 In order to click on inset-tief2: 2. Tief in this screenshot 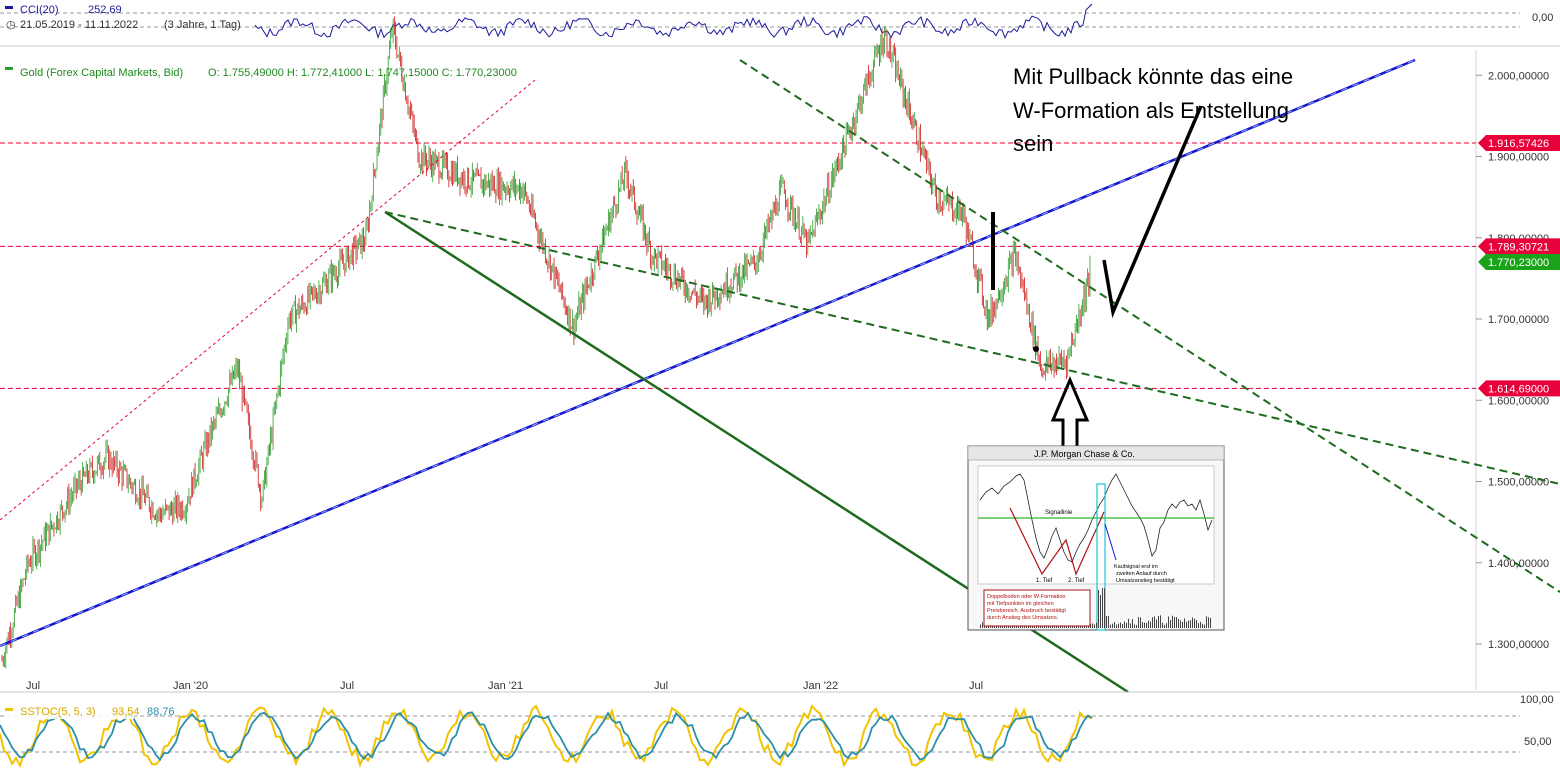, I will do `click(1076, 581)`.